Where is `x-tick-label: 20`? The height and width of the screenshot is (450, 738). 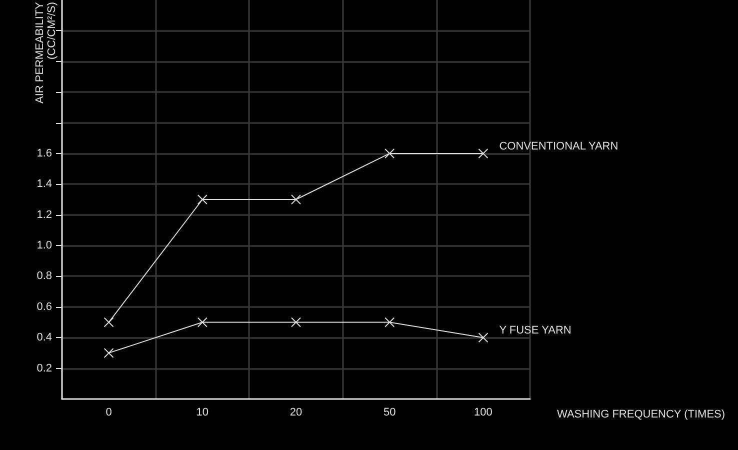
x-tick-label: 20 is located at coordinates (296, 412).